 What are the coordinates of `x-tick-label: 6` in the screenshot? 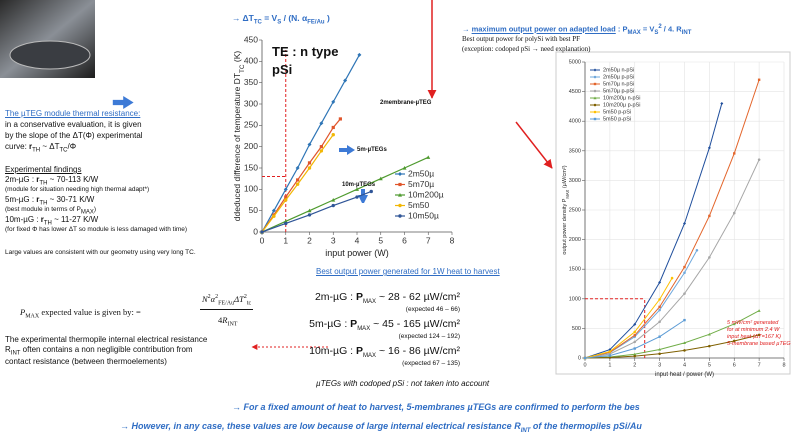 It's located at (404, 241).